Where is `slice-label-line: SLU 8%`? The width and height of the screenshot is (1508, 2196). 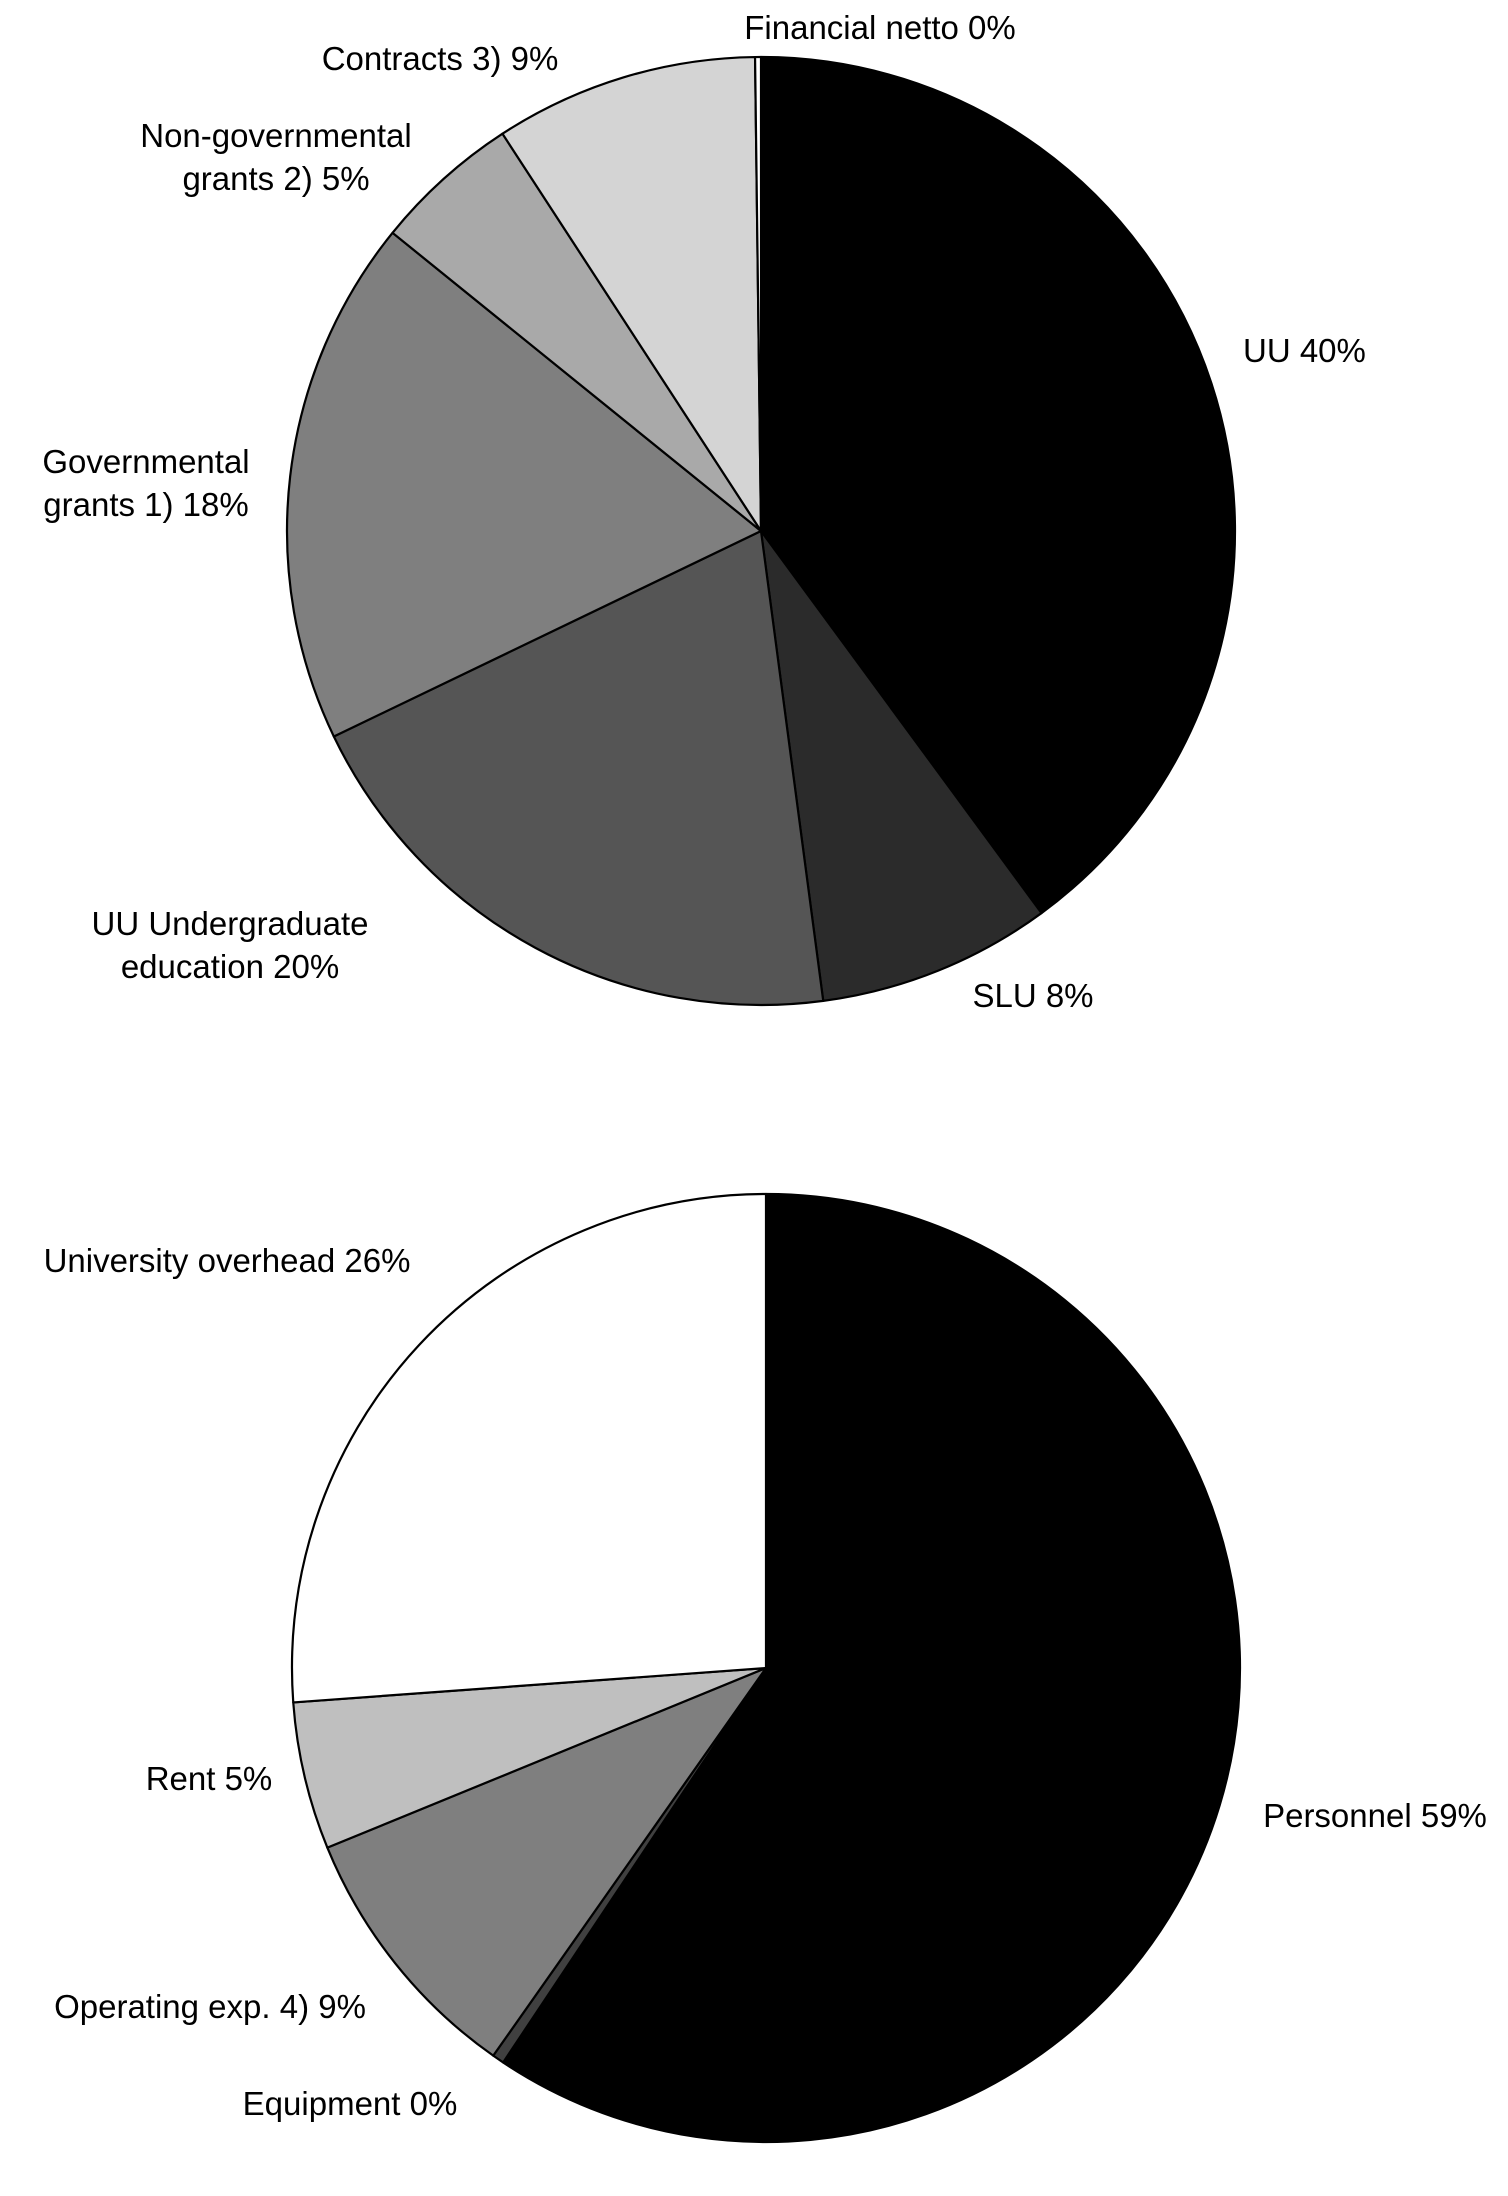
slice-label-line: SLU 8% is located at coordinates (1032, 995).